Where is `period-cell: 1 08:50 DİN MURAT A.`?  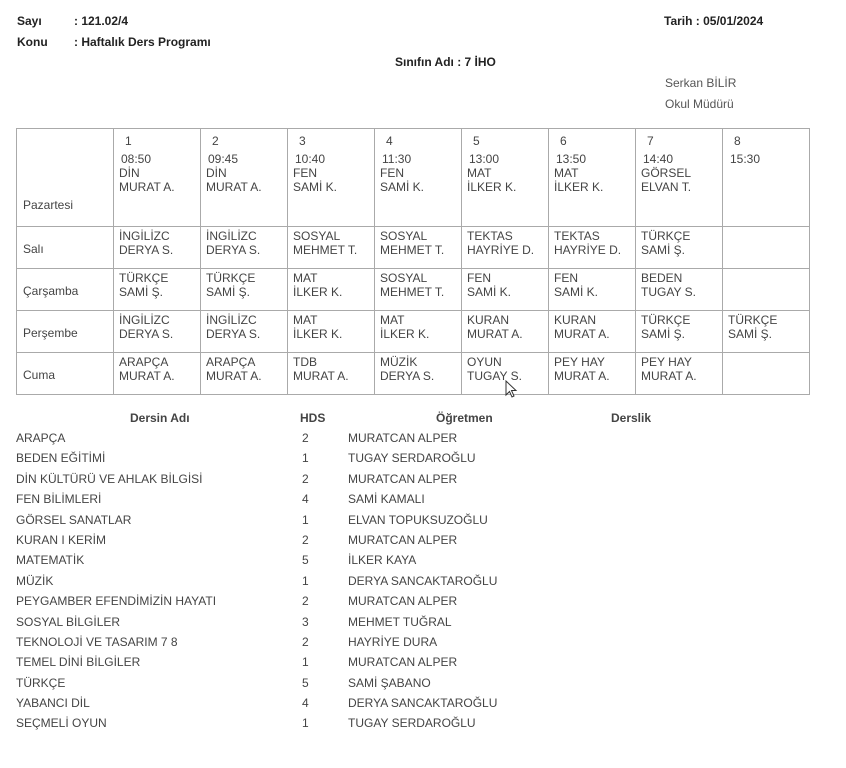
period-cell: 1 08:50 DİN MURAT A. is located at coordinates (157, 177).